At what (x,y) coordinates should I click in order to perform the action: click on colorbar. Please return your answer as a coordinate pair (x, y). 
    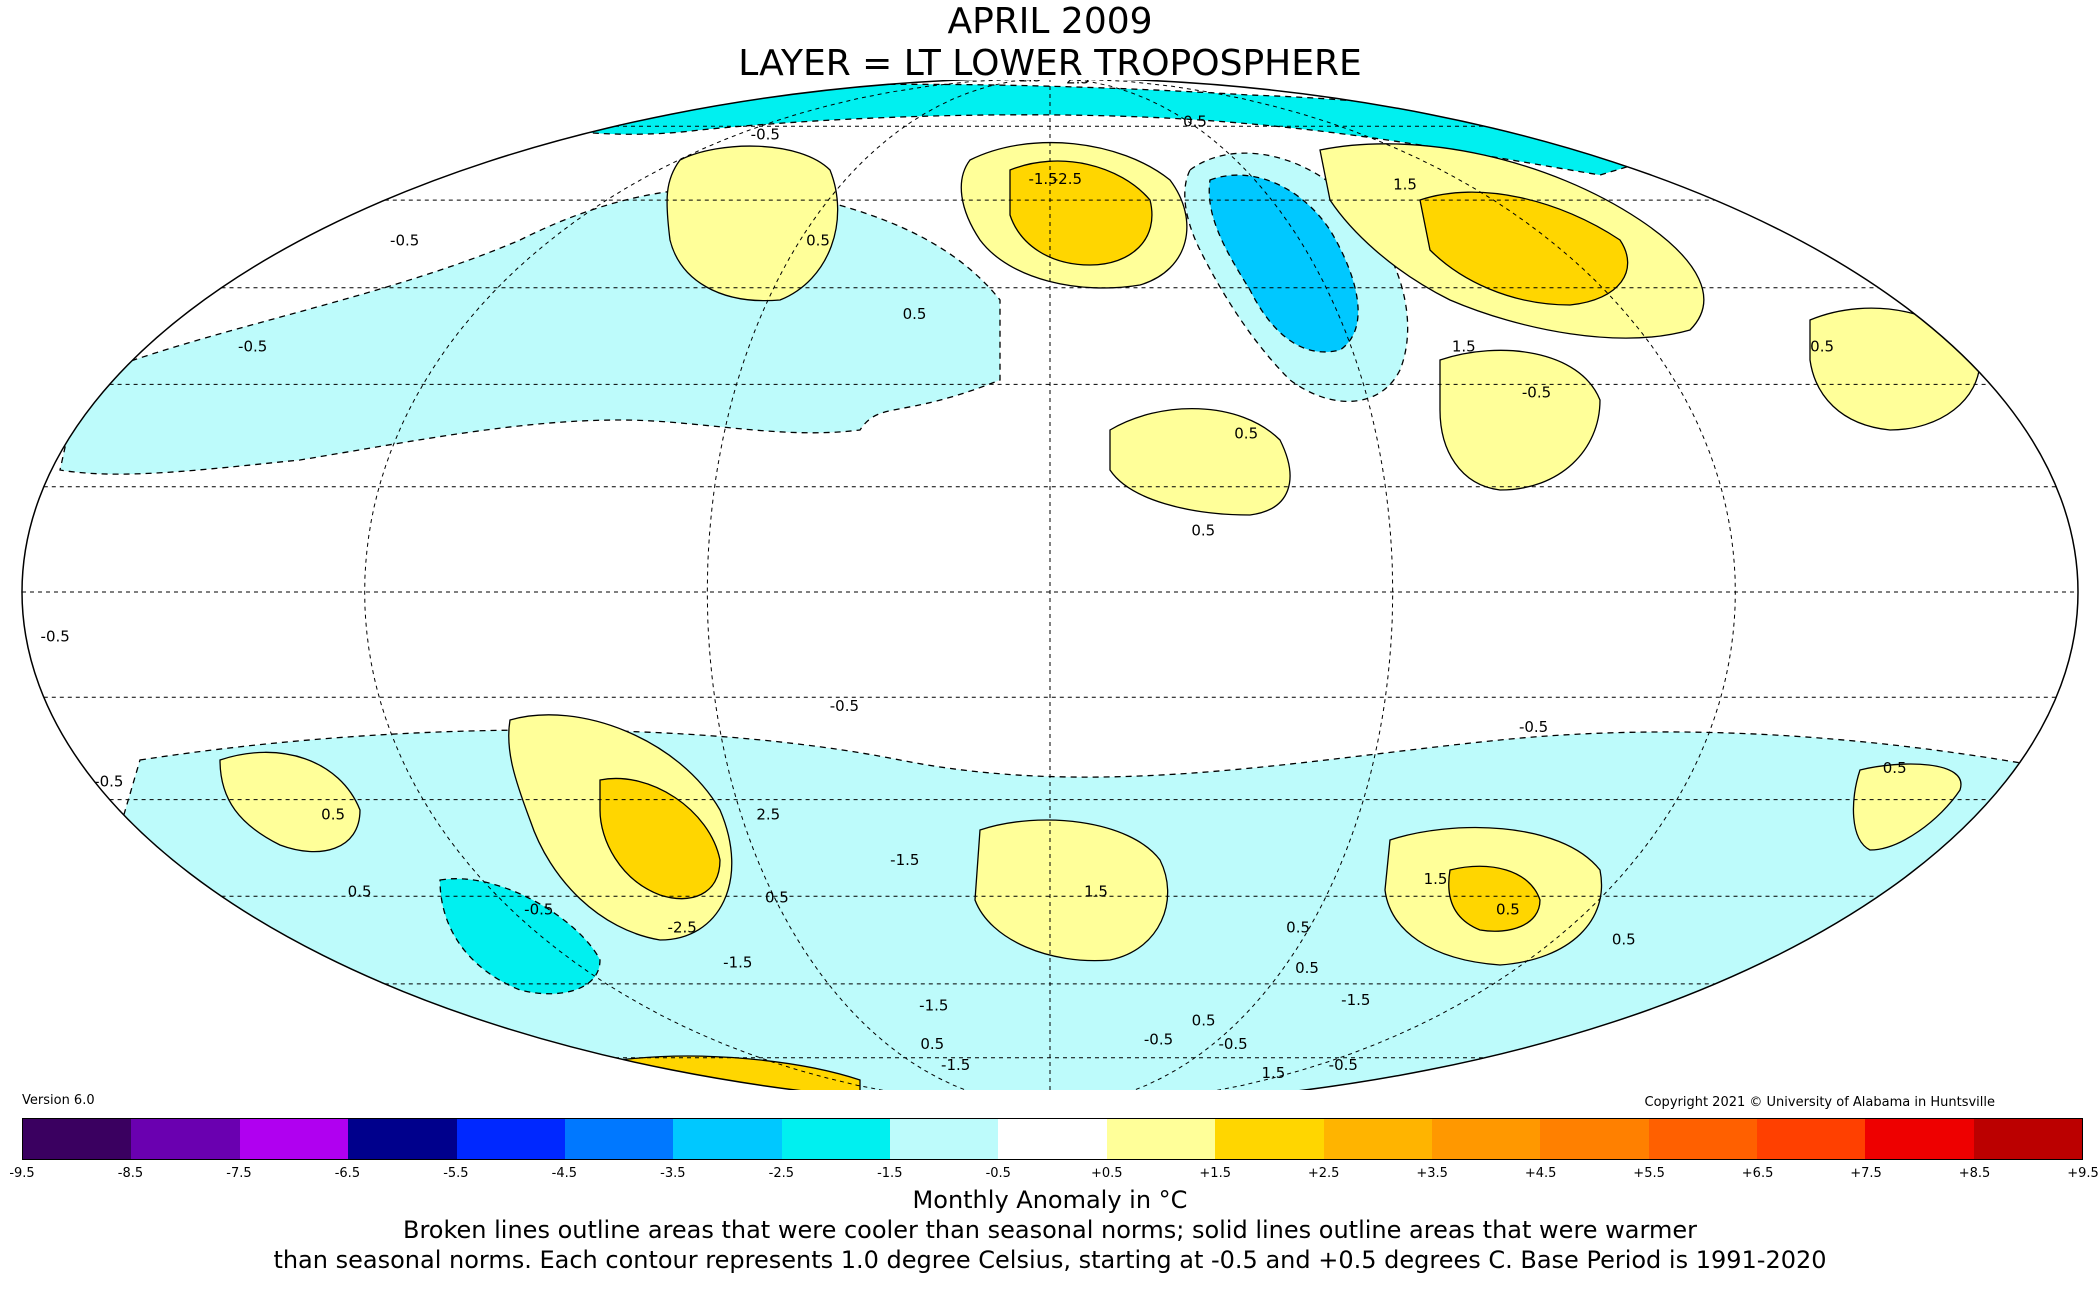
    Looking at the image, I should click on (1052, 1139).